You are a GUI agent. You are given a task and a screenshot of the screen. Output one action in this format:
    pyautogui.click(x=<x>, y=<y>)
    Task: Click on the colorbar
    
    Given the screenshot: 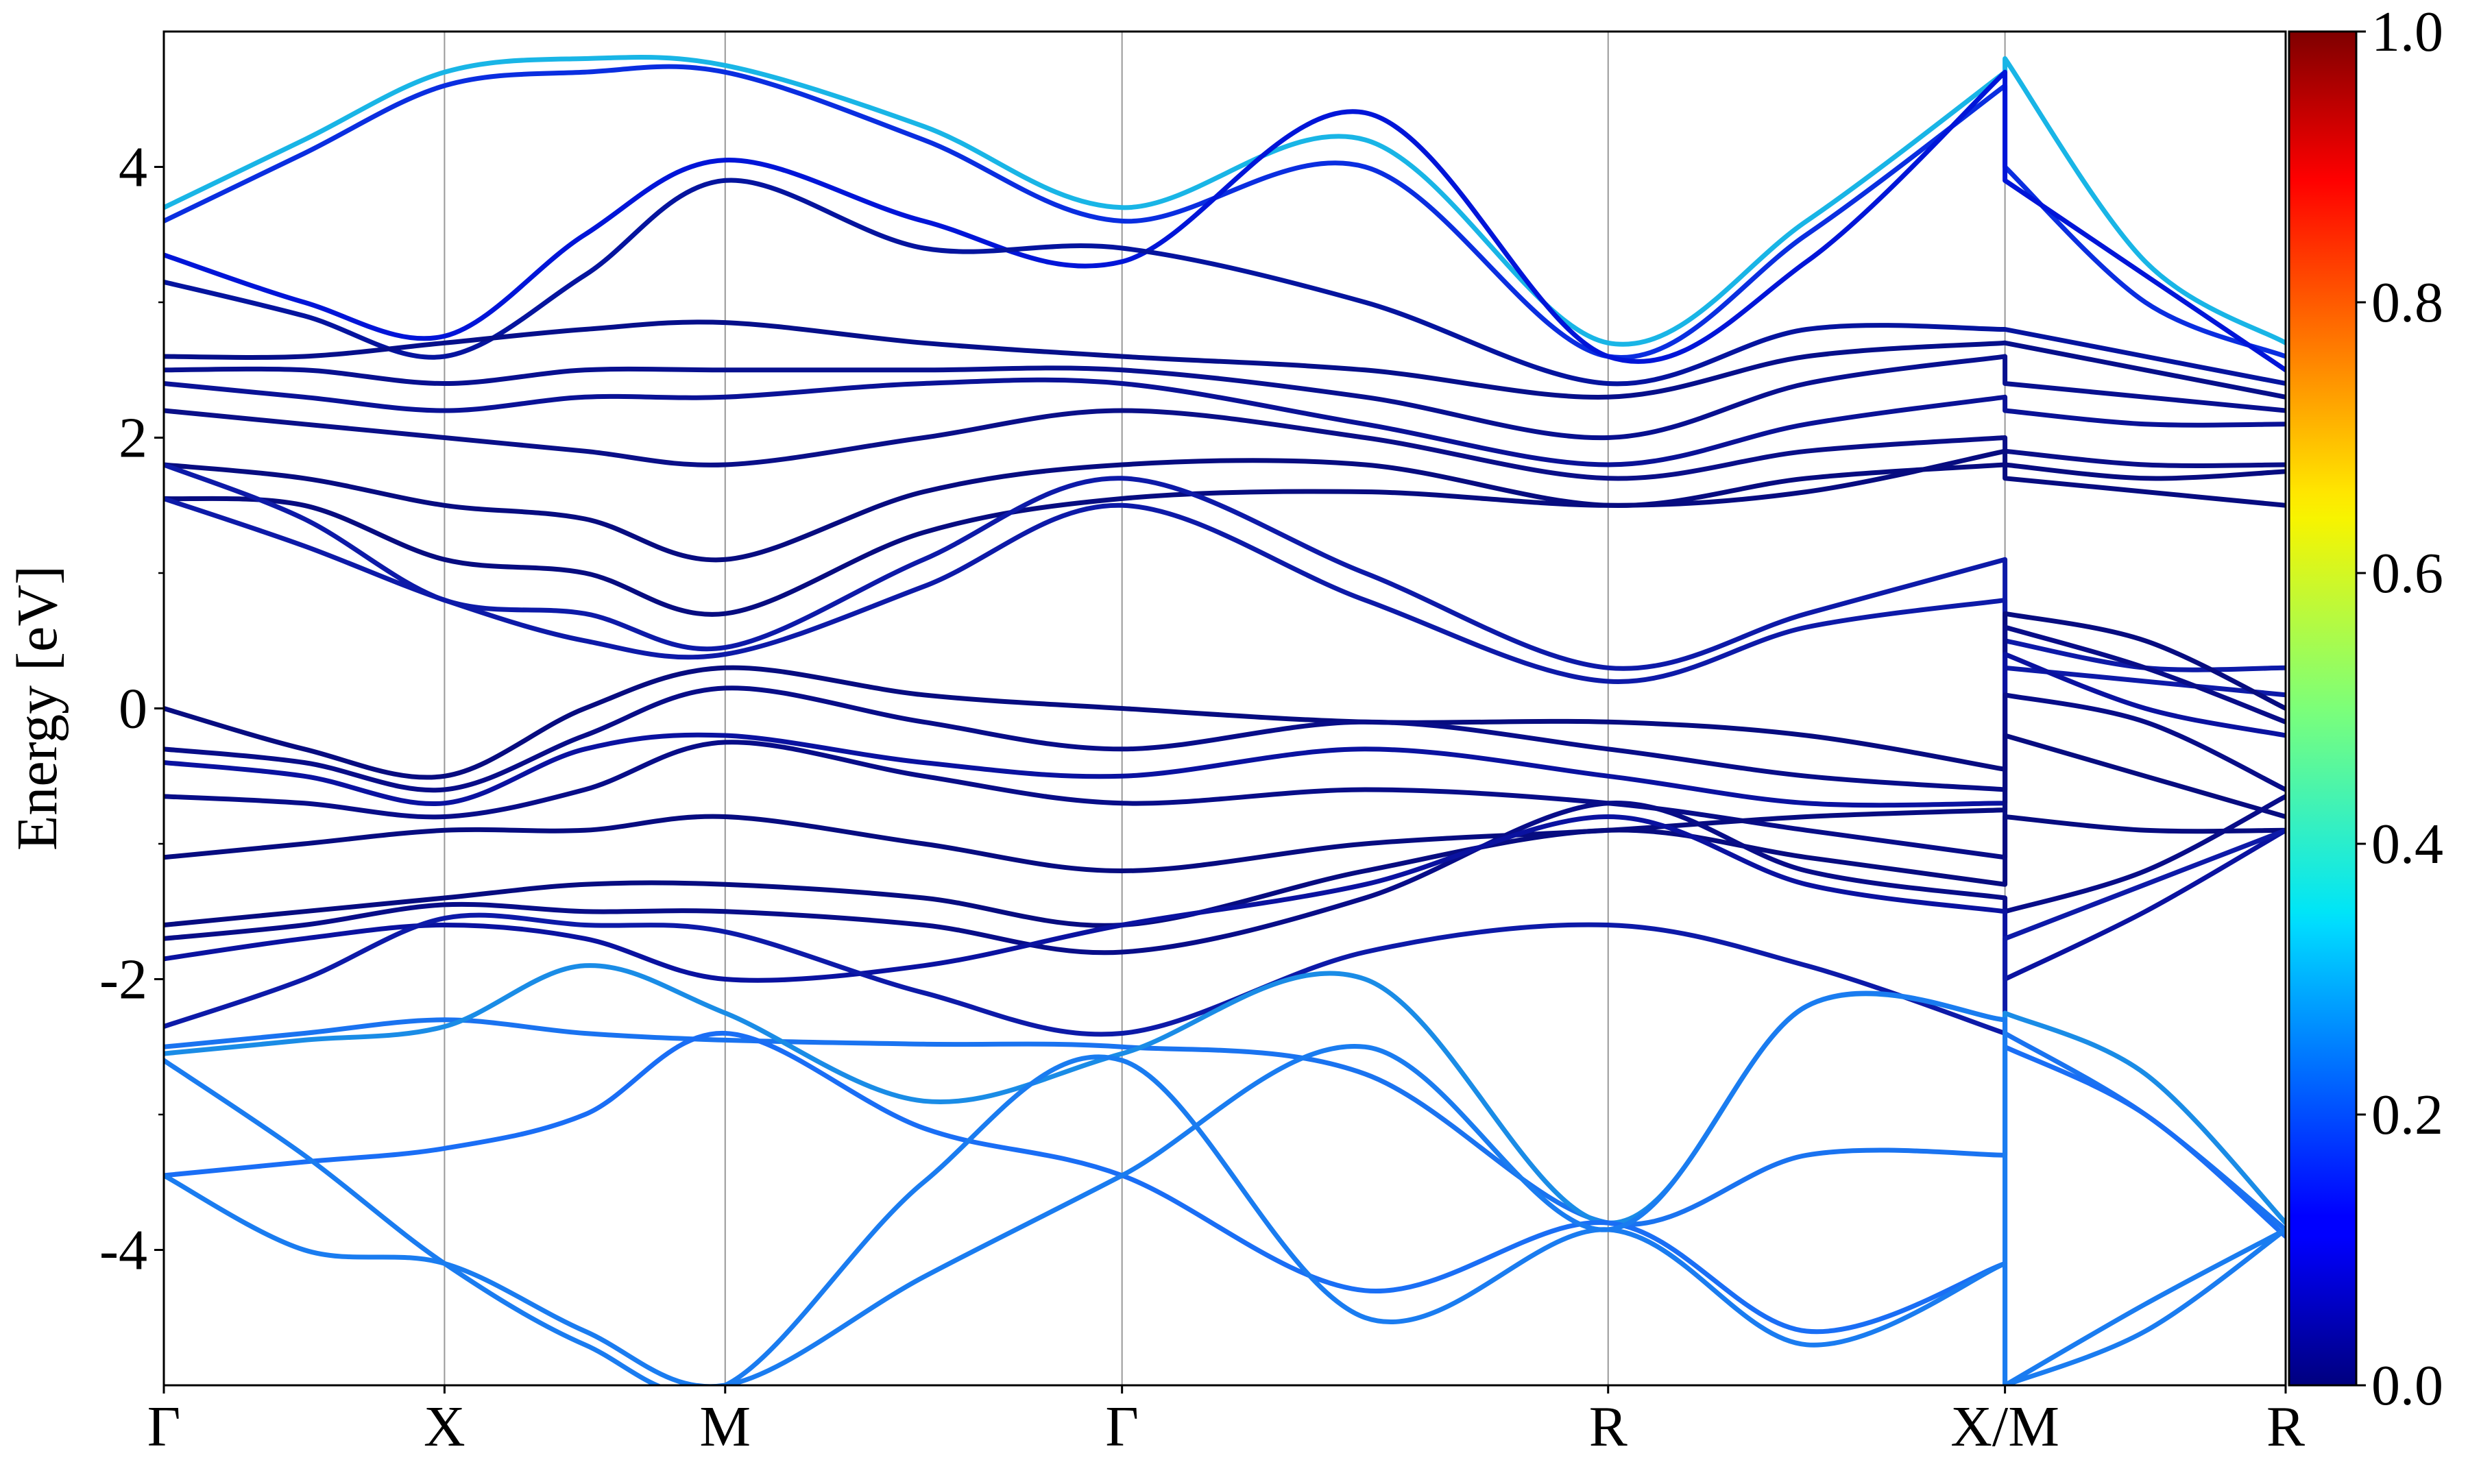 What is the action you would take?
    pyautogui.click(x=2323, y=708)
    